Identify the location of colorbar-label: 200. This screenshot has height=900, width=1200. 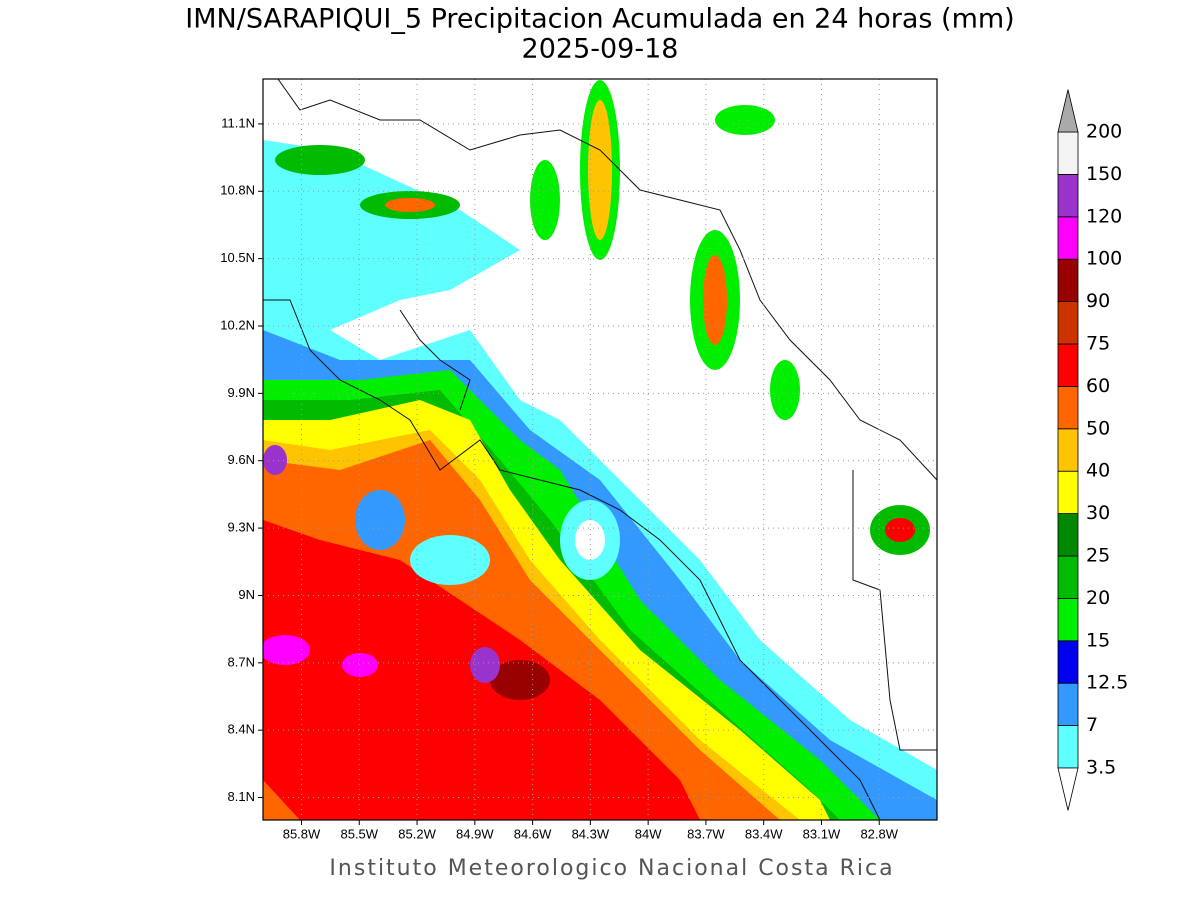
(1104, 132).